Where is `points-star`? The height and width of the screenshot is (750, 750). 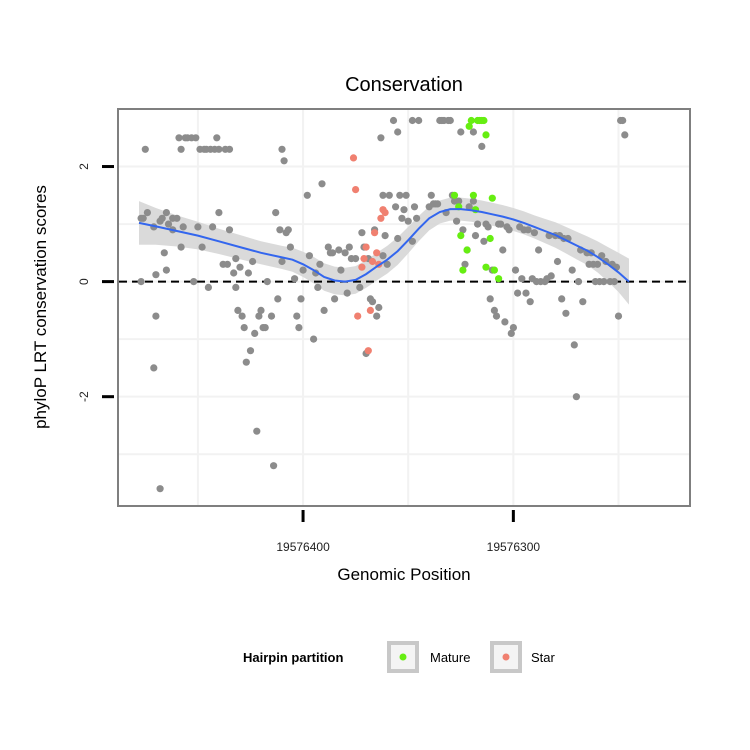
points-star is located at coordinates (369, 254).